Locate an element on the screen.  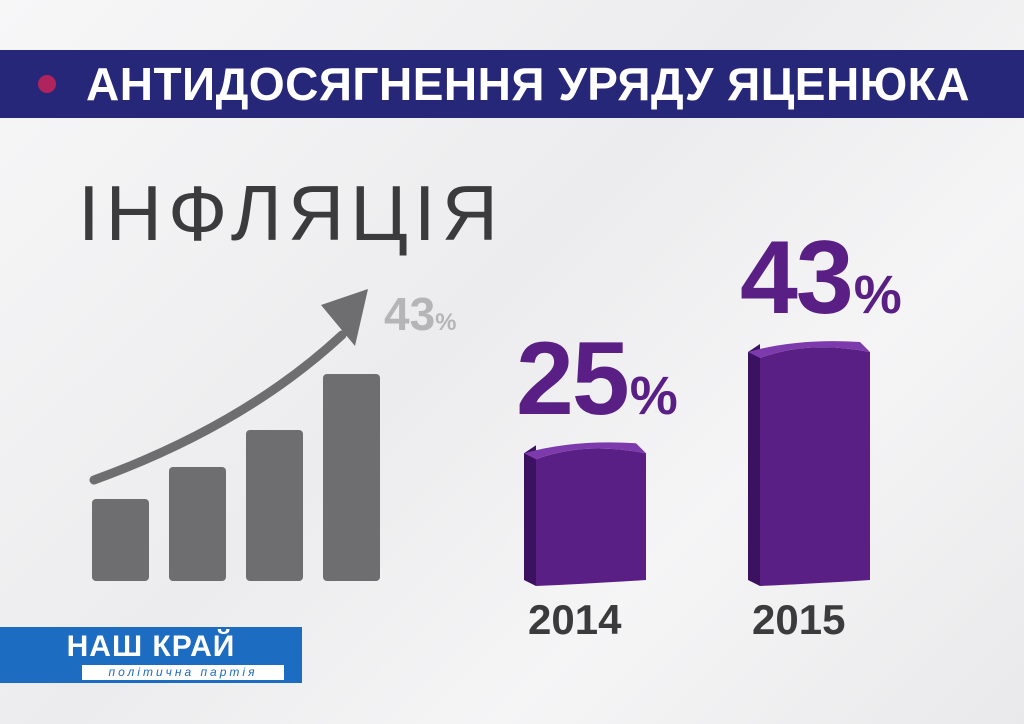
data-label-value: 25 is located at coordinates (573, 379).